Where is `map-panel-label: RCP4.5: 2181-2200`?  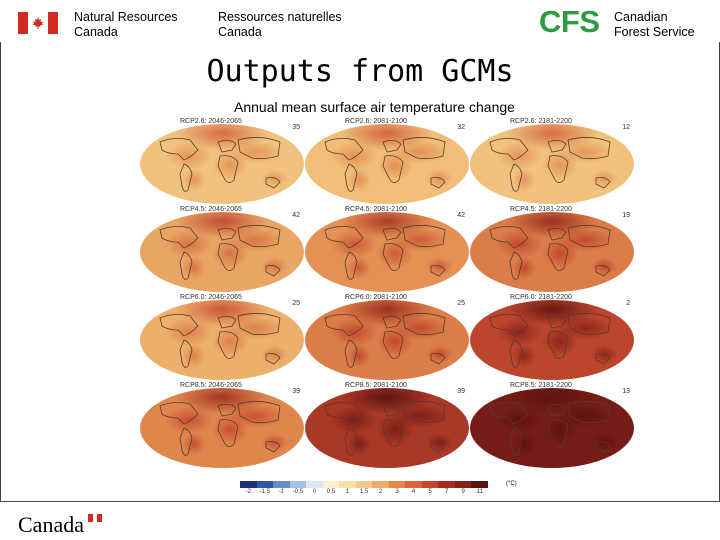 map-panel-label: RCP4.5: 2181-2200 is located at coordinates (541, 209).